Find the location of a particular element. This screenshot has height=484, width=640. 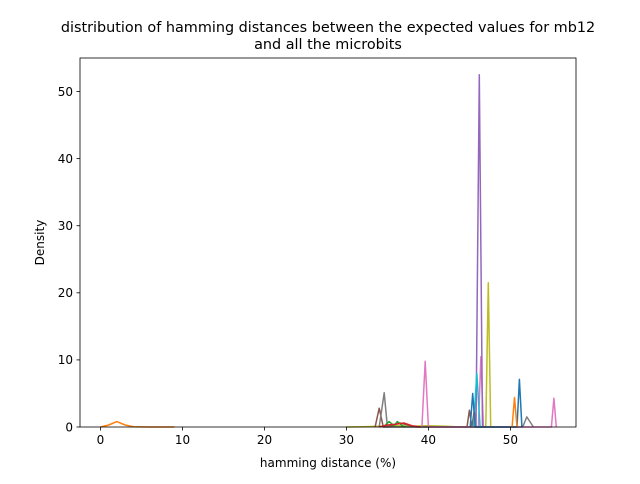

y-tick-label: 0 is located at coordinates (69, 427).